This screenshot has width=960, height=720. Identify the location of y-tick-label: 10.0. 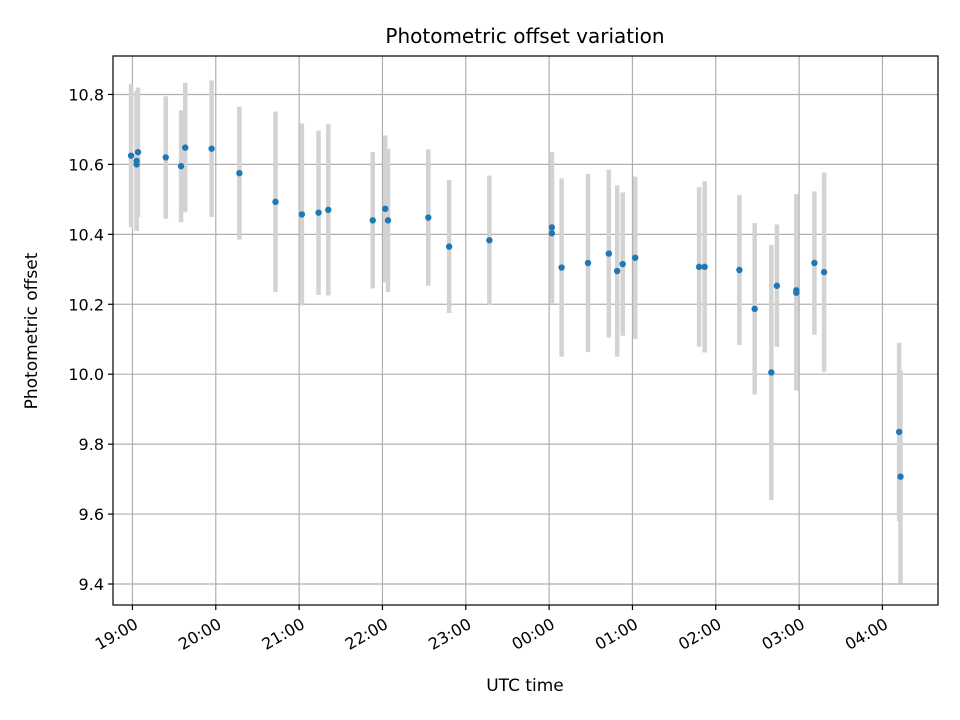
(86, 374).